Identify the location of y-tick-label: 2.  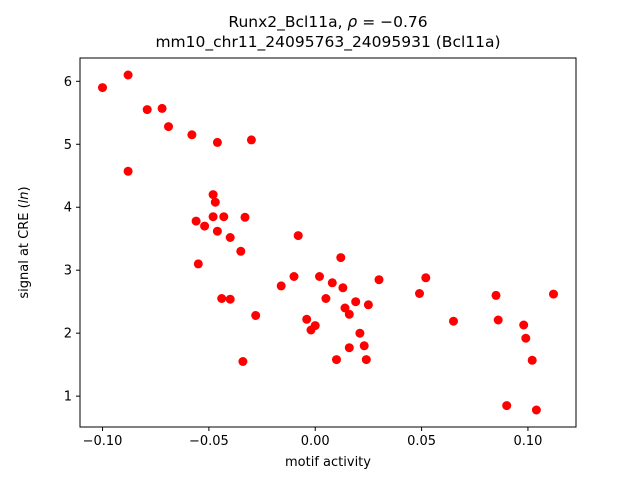
(68, 334).